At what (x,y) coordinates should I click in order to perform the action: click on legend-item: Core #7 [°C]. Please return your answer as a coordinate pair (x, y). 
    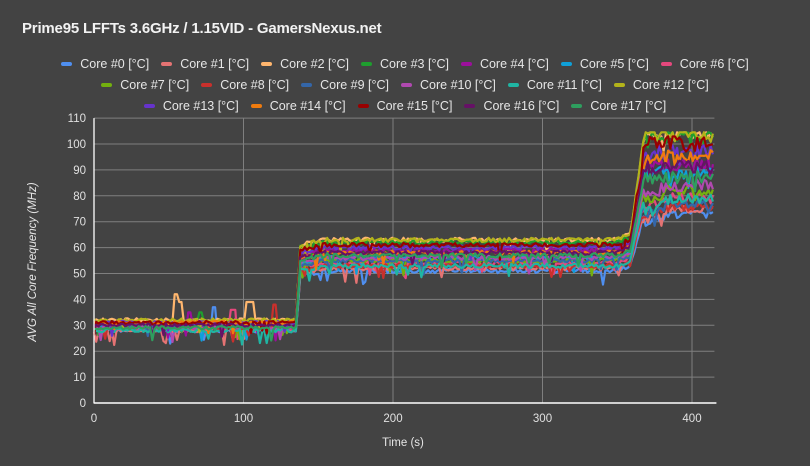
    Looking at the image, I should click on (145, 85).